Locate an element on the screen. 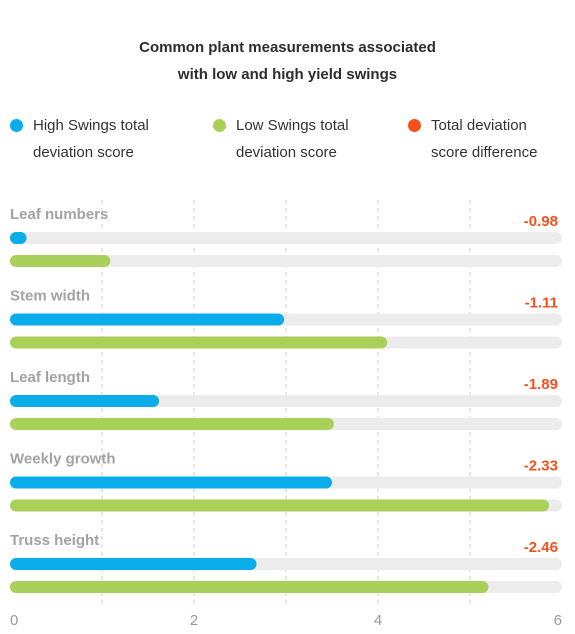 The height and width of the screenshot is (634, 575). legend-label-difference-line-2: score difference is located at coordinates (484, 152).